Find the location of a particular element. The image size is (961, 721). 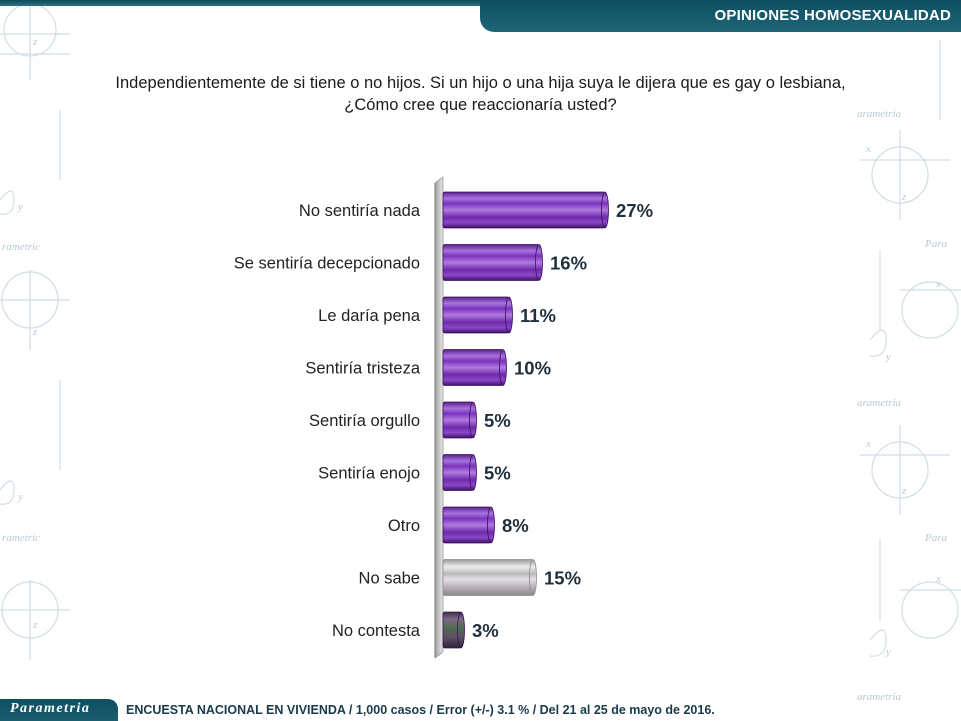

category-label: Se sentiría decepcionado is located at coordinates (327, 264).